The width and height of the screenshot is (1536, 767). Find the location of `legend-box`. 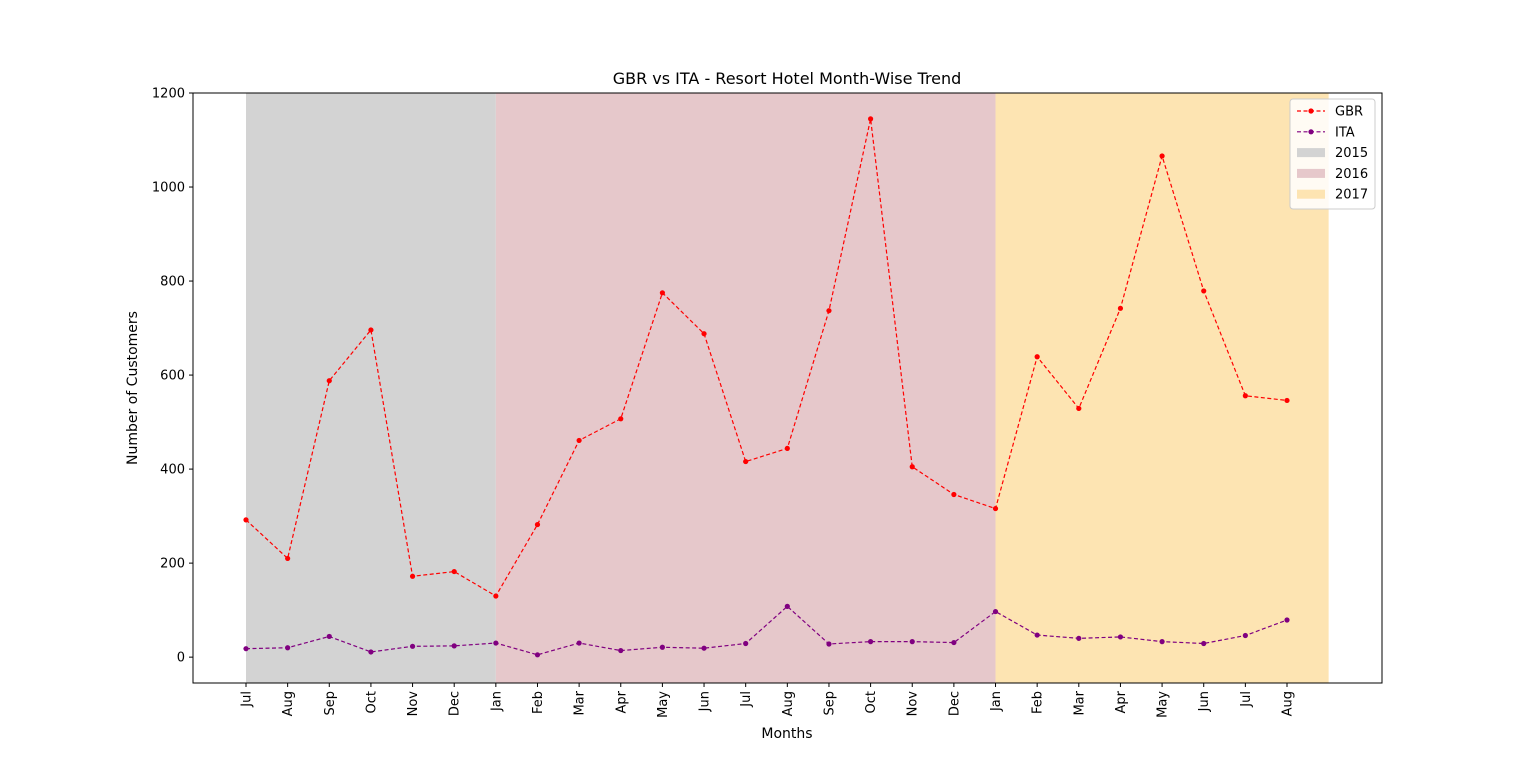

legend-box is located at coordinates (1332, 154).